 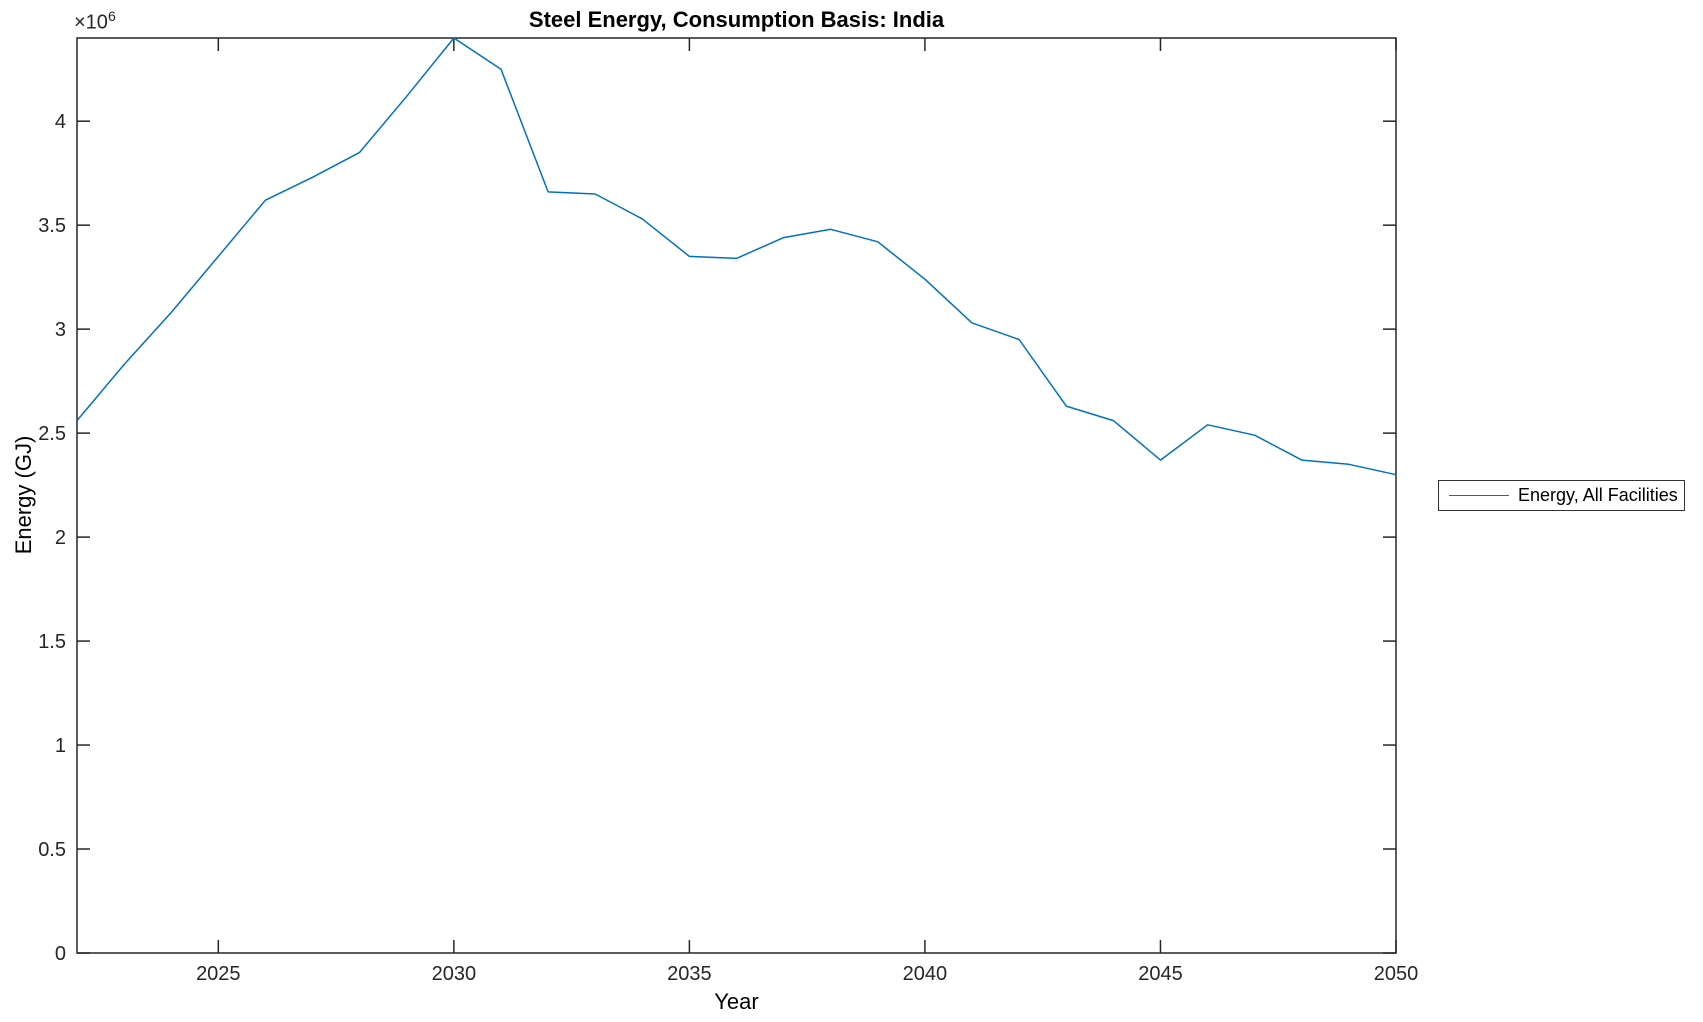 I want to click on x-tick-label: 2030, so click(x=454, y=974).